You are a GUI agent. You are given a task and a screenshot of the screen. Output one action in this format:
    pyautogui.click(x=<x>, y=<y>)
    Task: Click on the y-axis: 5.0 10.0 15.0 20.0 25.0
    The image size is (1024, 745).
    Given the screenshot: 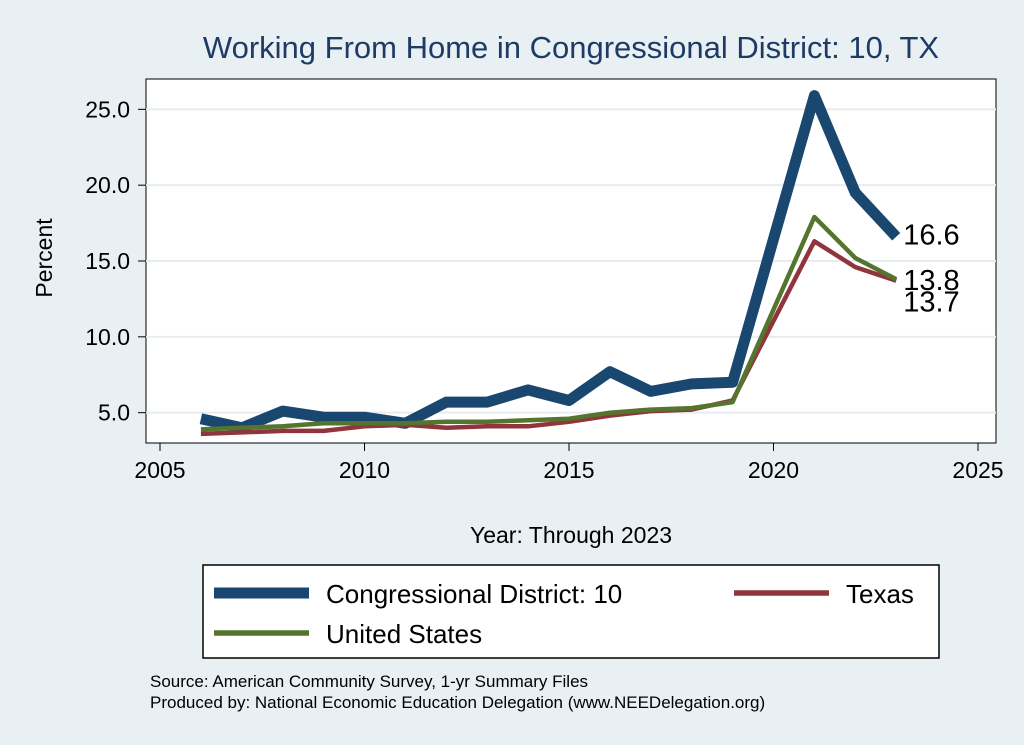 What is the action you would take?
    pyautogui.click(x=115, y=261)
    